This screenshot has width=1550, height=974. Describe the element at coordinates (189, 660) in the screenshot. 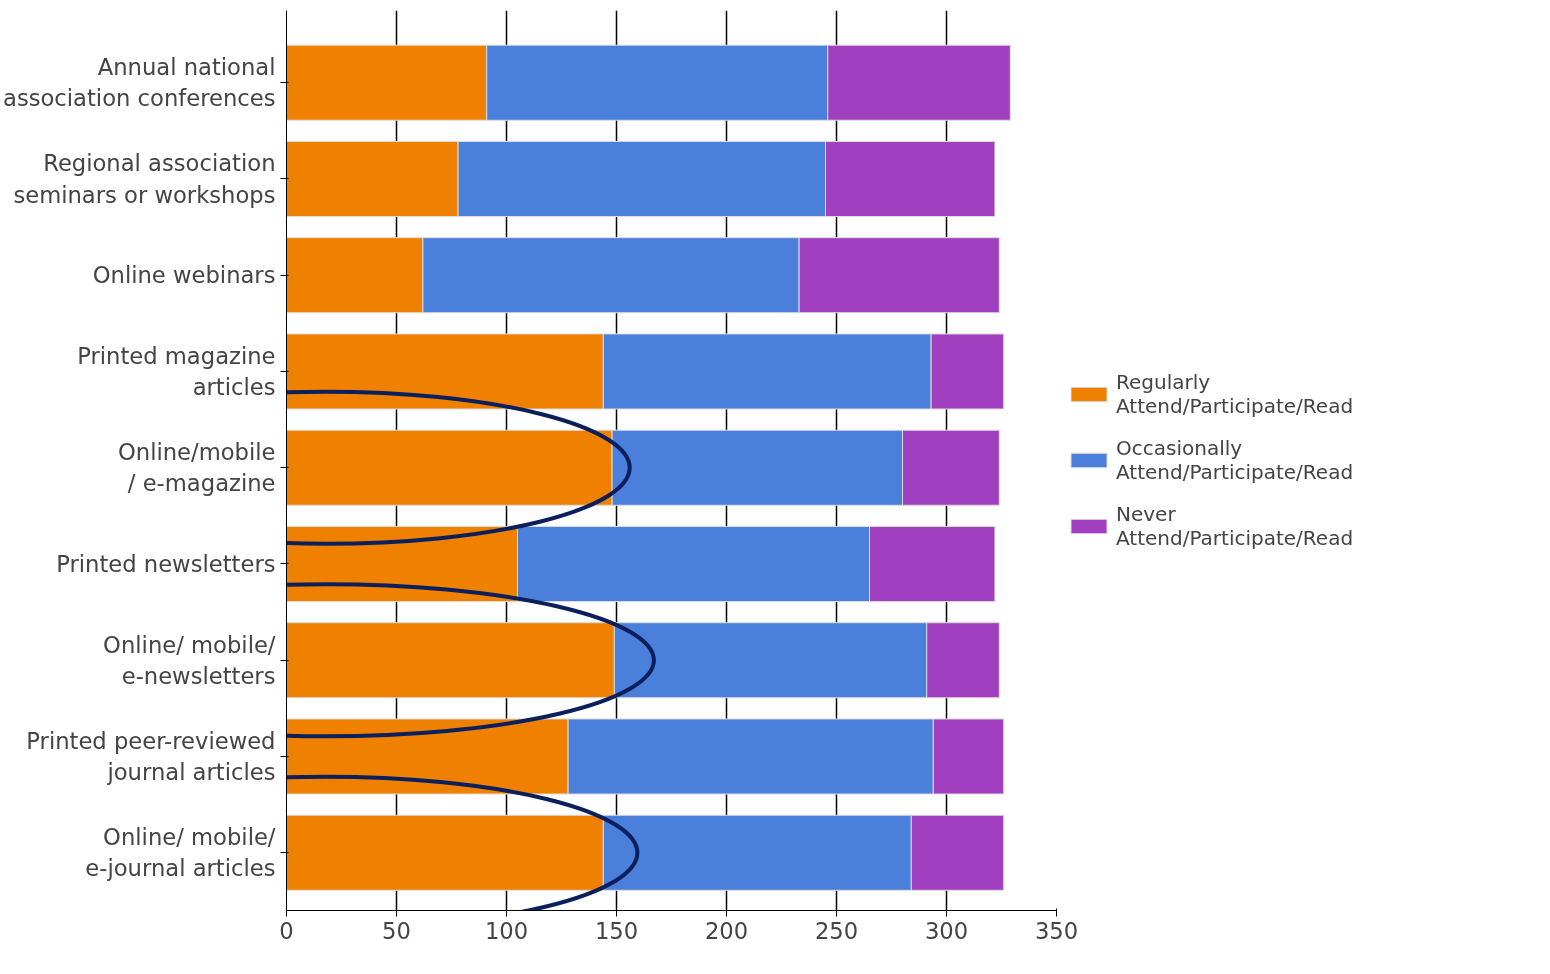

I see `y-tick-label: Online/ mobile/ e-newsletters` at that location.